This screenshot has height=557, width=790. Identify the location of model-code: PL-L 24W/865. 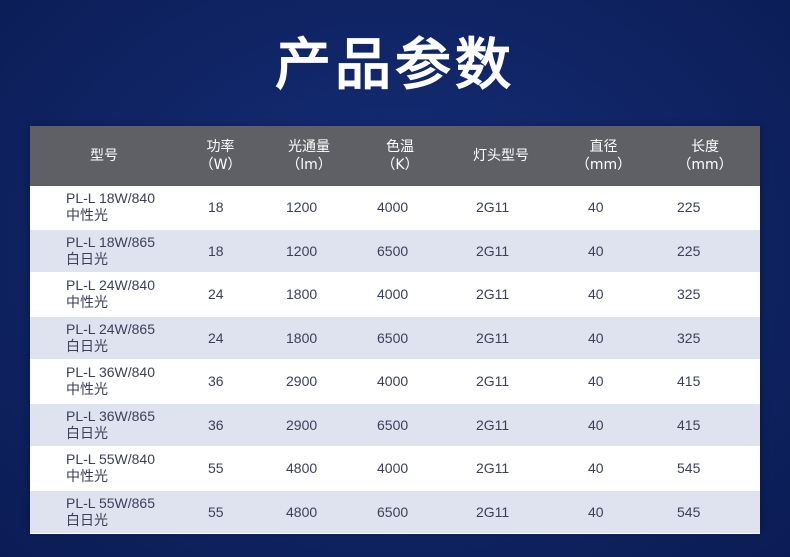
(110, 328).